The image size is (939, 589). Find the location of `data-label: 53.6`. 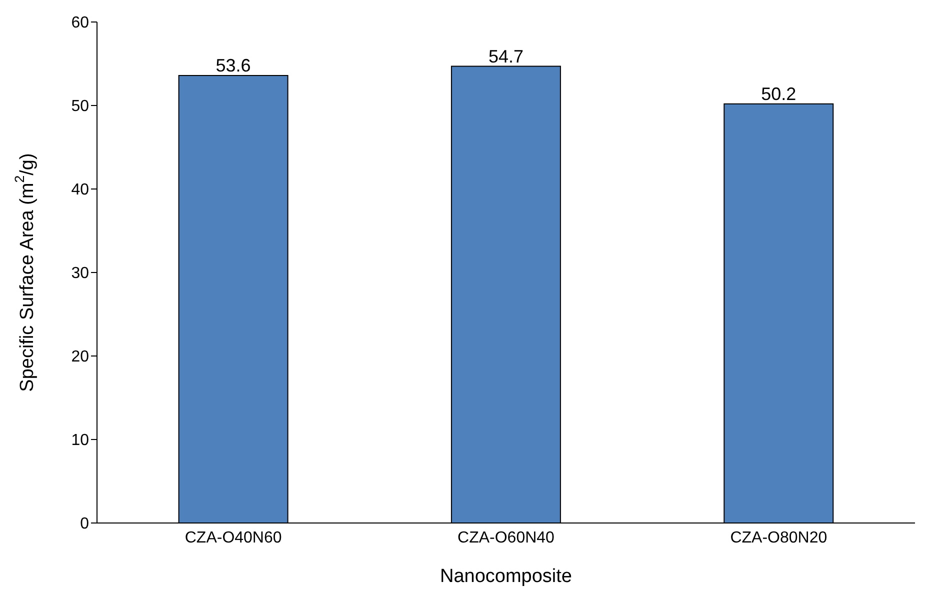

data-label: 53.6 is located at coordinates (233, 65).